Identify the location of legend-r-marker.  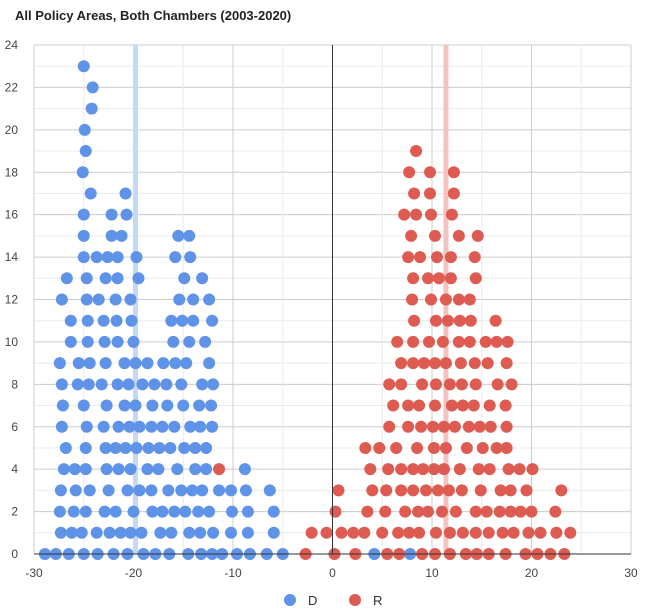
(355, 600).